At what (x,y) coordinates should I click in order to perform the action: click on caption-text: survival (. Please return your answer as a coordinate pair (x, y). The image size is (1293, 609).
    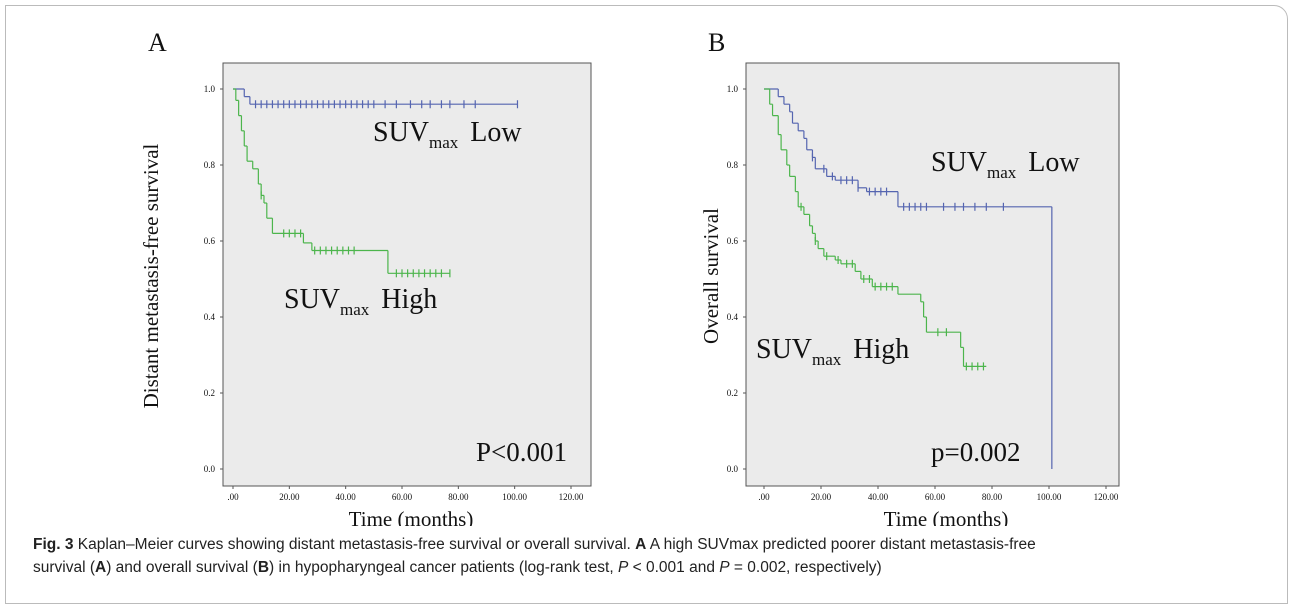
    Looking at the image, I should click on (64, 567).